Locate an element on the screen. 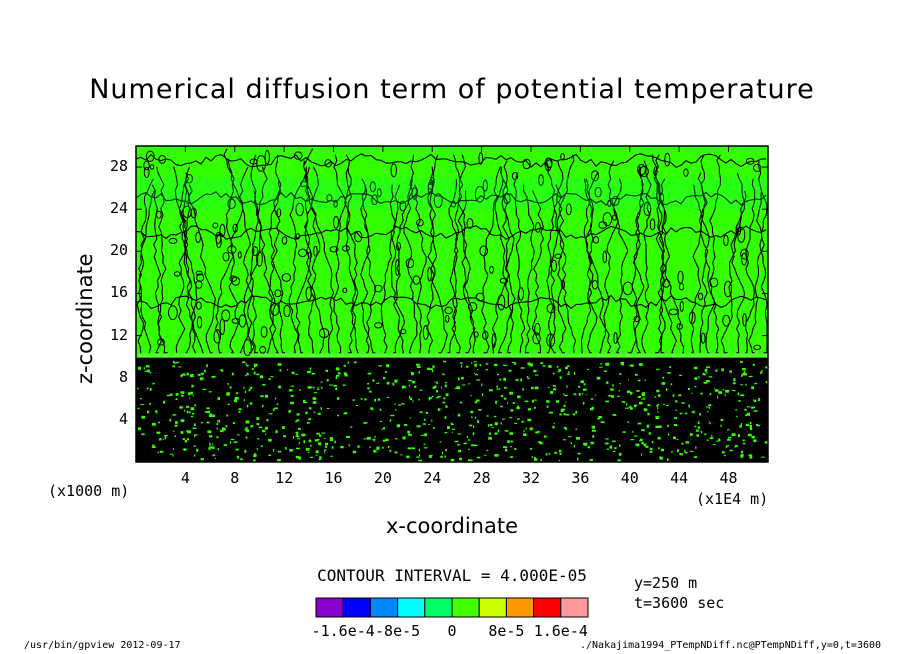 This screenshot has width=904, height=654. x-tick-label: 24 is located at coordinates (432, 478).